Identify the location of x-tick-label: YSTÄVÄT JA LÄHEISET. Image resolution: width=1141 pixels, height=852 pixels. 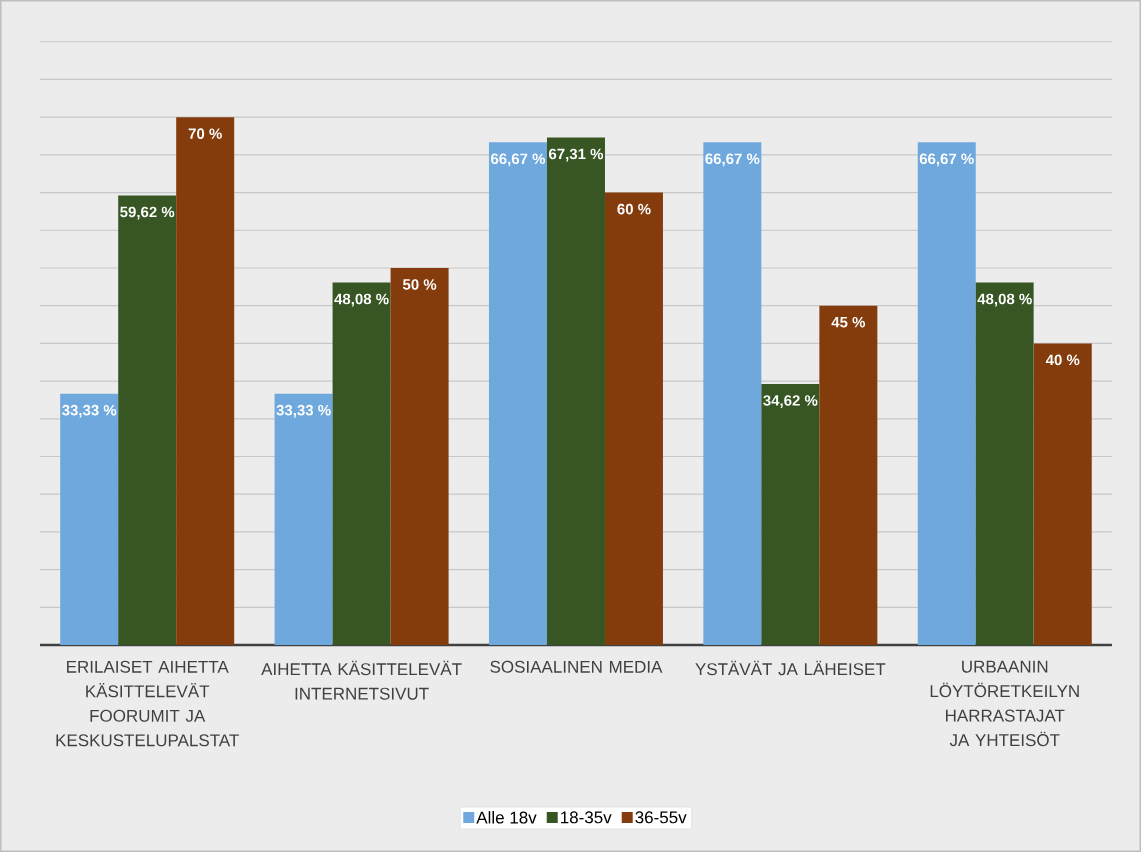
(790, 668).